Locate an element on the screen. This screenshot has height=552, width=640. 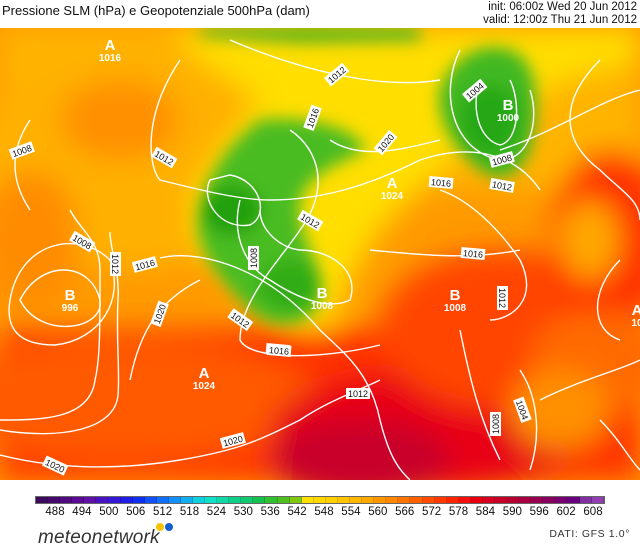
colorbar-tick: 572 is located at coordinates (432, 512).